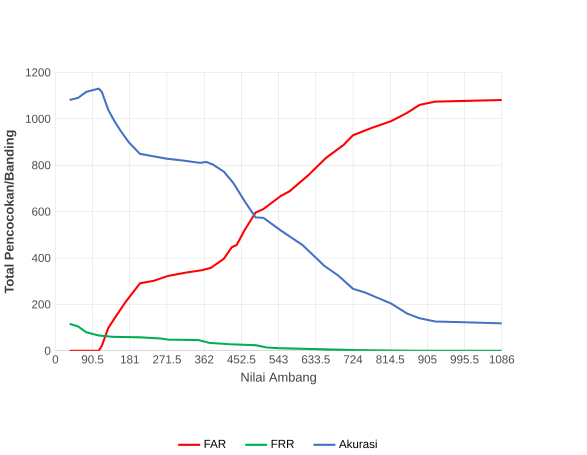  Describe the element at coordinates (93, 359) in the screenshot. I see `x-tick-label: 90.5` at that location.